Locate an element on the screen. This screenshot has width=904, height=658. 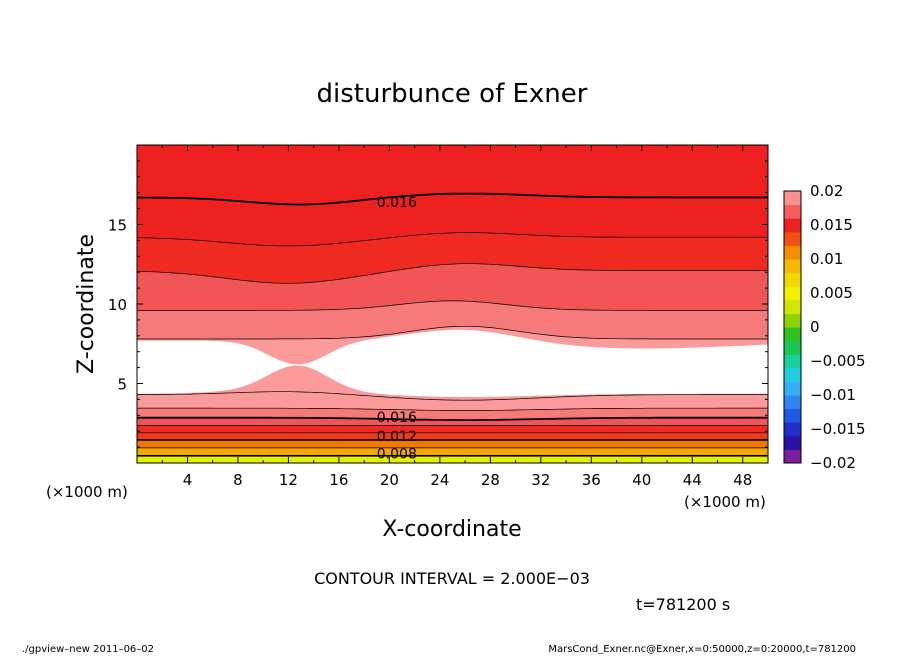
colorbar-label: −0.02 is located at coordinates (833, 463).